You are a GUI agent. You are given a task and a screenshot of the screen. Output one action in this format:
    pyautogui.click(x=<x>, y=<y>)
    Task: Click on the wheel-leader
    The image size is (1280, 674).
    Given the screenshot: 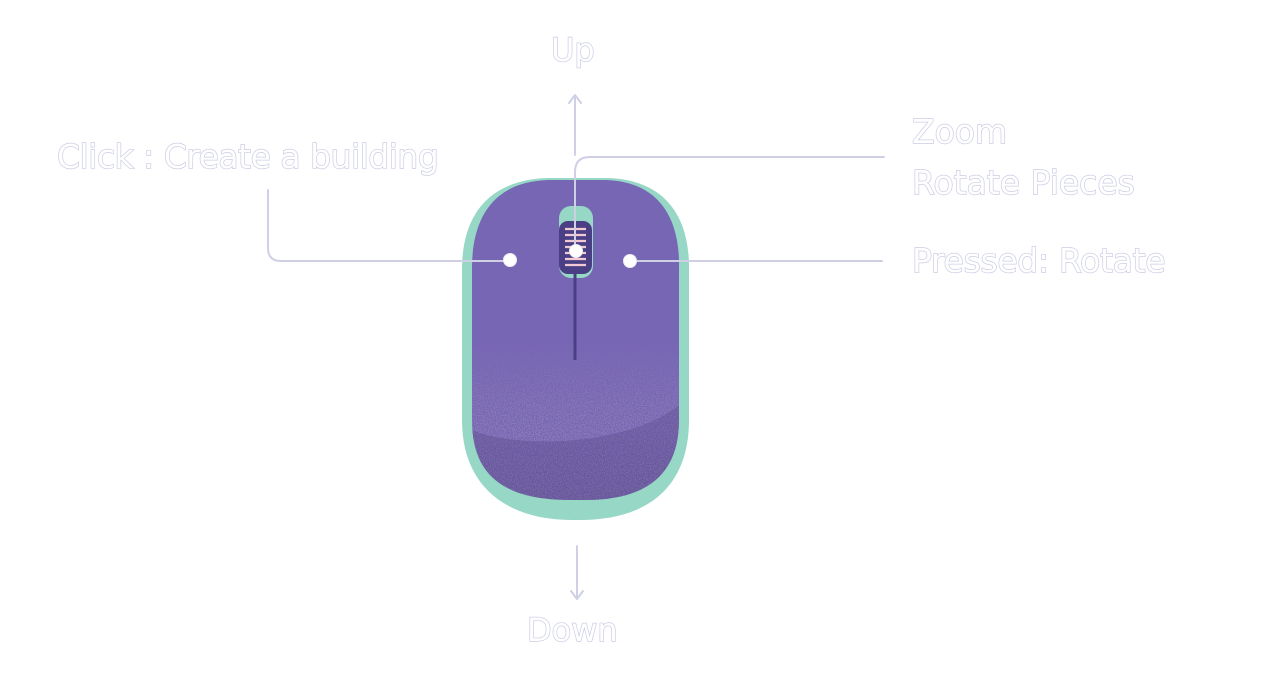 What is the action you would take?
    pyautogui.click(x=729, y=204)
    